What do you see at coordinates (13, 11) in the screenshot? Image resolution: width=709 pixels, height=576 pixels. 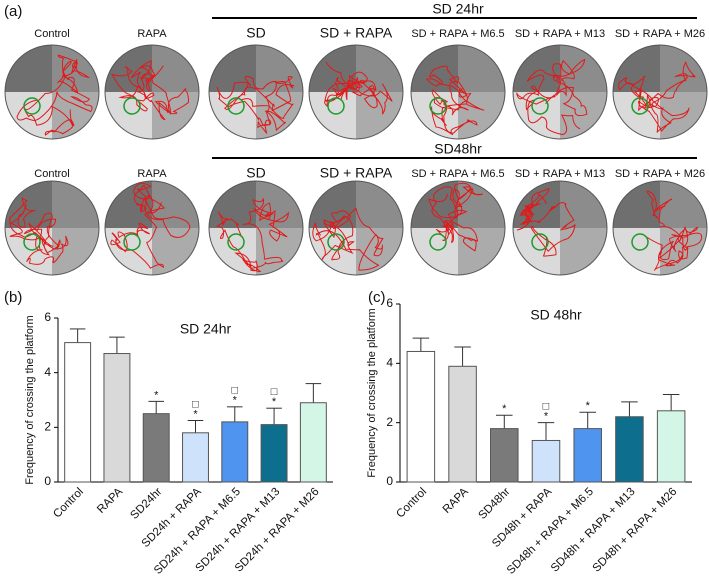 I see `panel-label: (a)` at bounding box center [13, 11].